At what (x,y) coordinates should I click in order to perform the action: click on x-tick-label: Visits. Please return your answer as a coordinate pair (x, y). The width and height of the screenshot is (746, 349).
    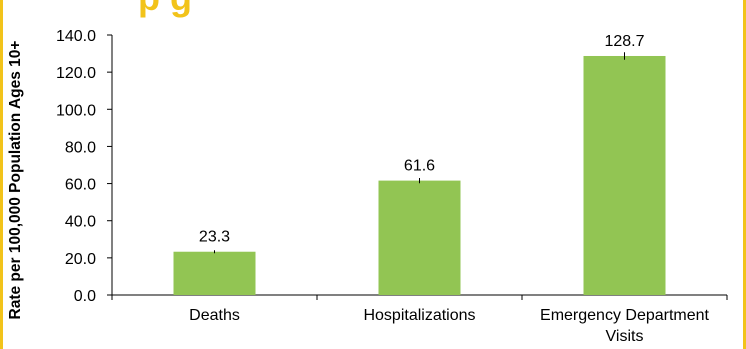
    Looking at the image, I should click on (625, 336).